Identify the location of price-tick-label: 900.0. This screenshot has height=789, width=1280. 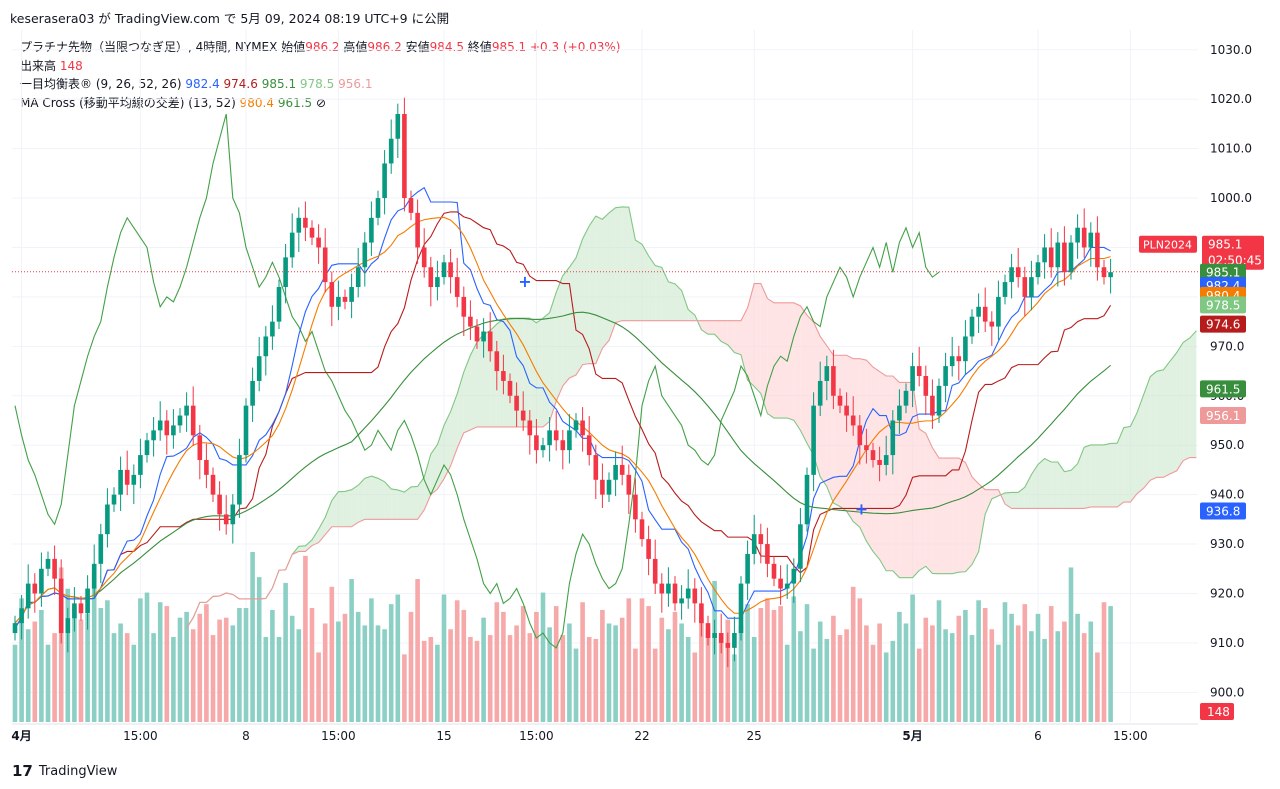
(1227, 692).